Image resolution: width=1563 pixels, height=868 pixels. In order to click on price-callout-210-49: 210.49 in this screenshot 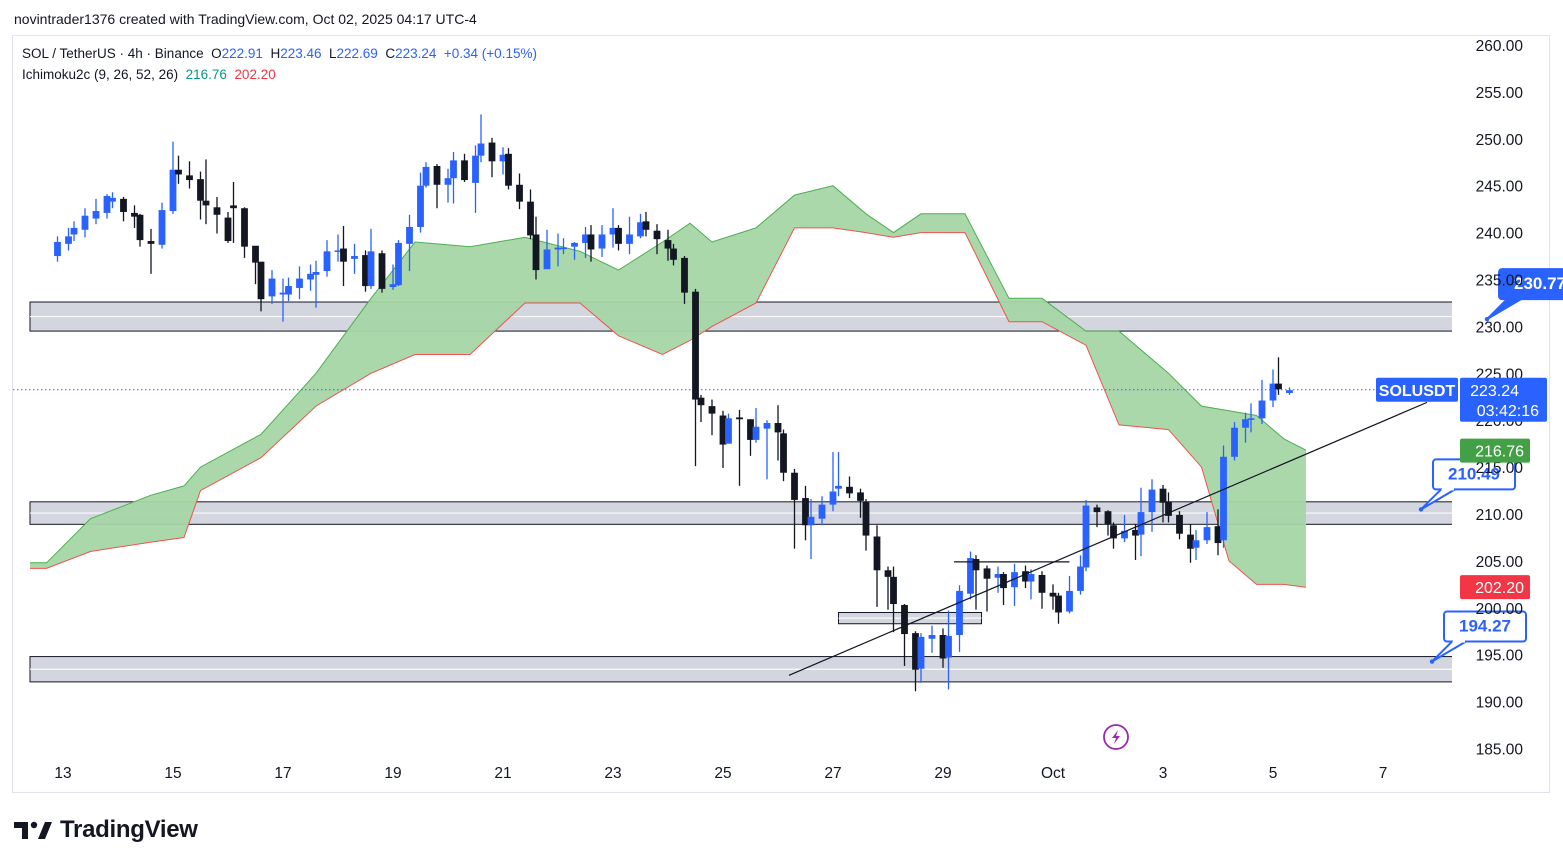, I will do `click(1467, 485)`.